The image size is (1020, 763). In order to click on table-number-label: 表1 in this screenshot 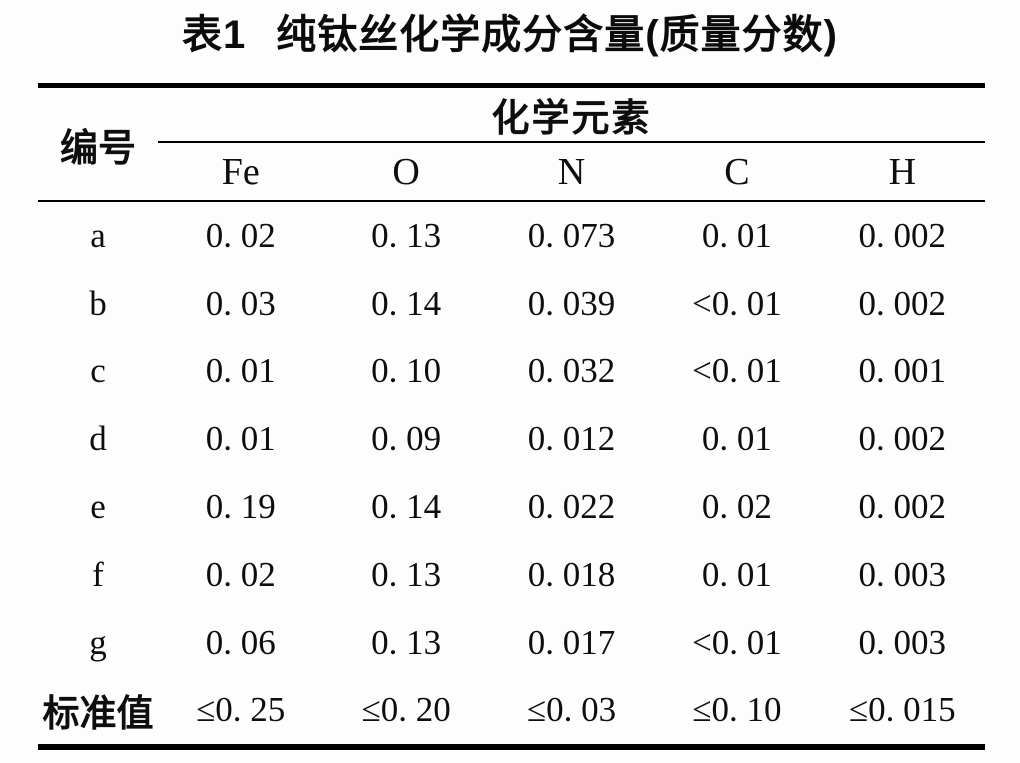, I will do `click(214, 35)`.